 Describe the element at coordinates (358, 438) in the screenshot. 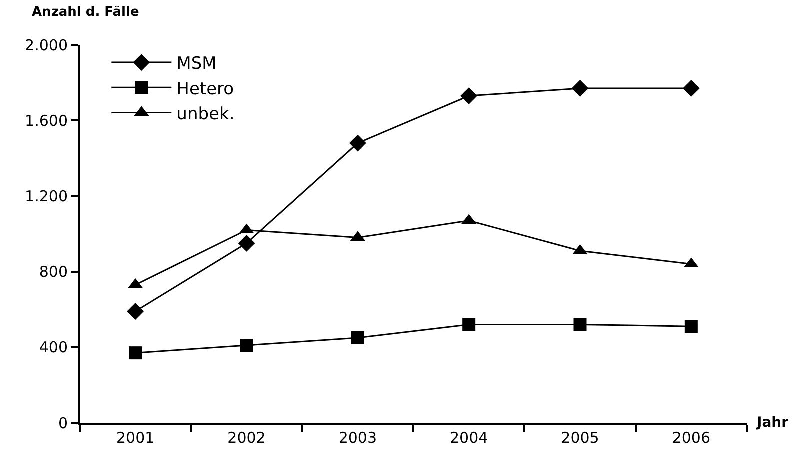

I see `x-tick-label: 2003` at that location.